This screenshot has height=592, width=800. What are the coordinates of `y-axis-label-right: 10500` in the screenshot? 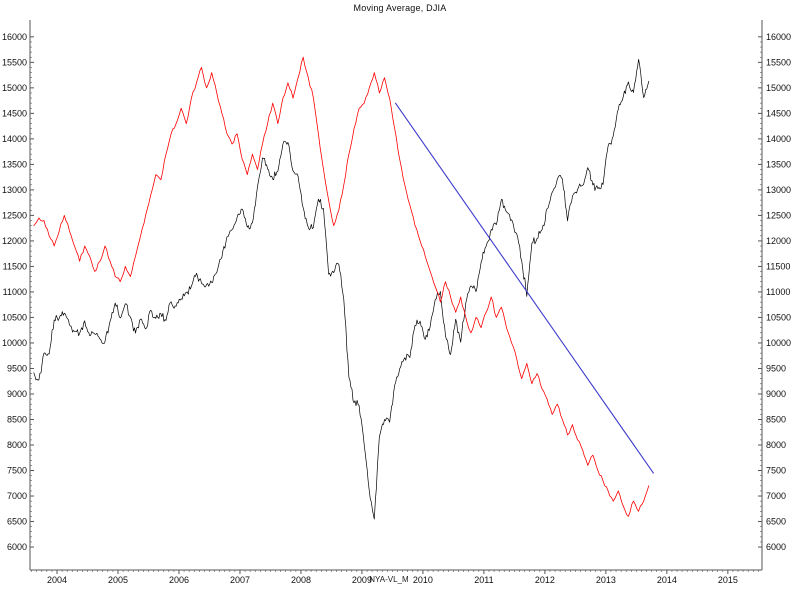 It's located at (778, 317).